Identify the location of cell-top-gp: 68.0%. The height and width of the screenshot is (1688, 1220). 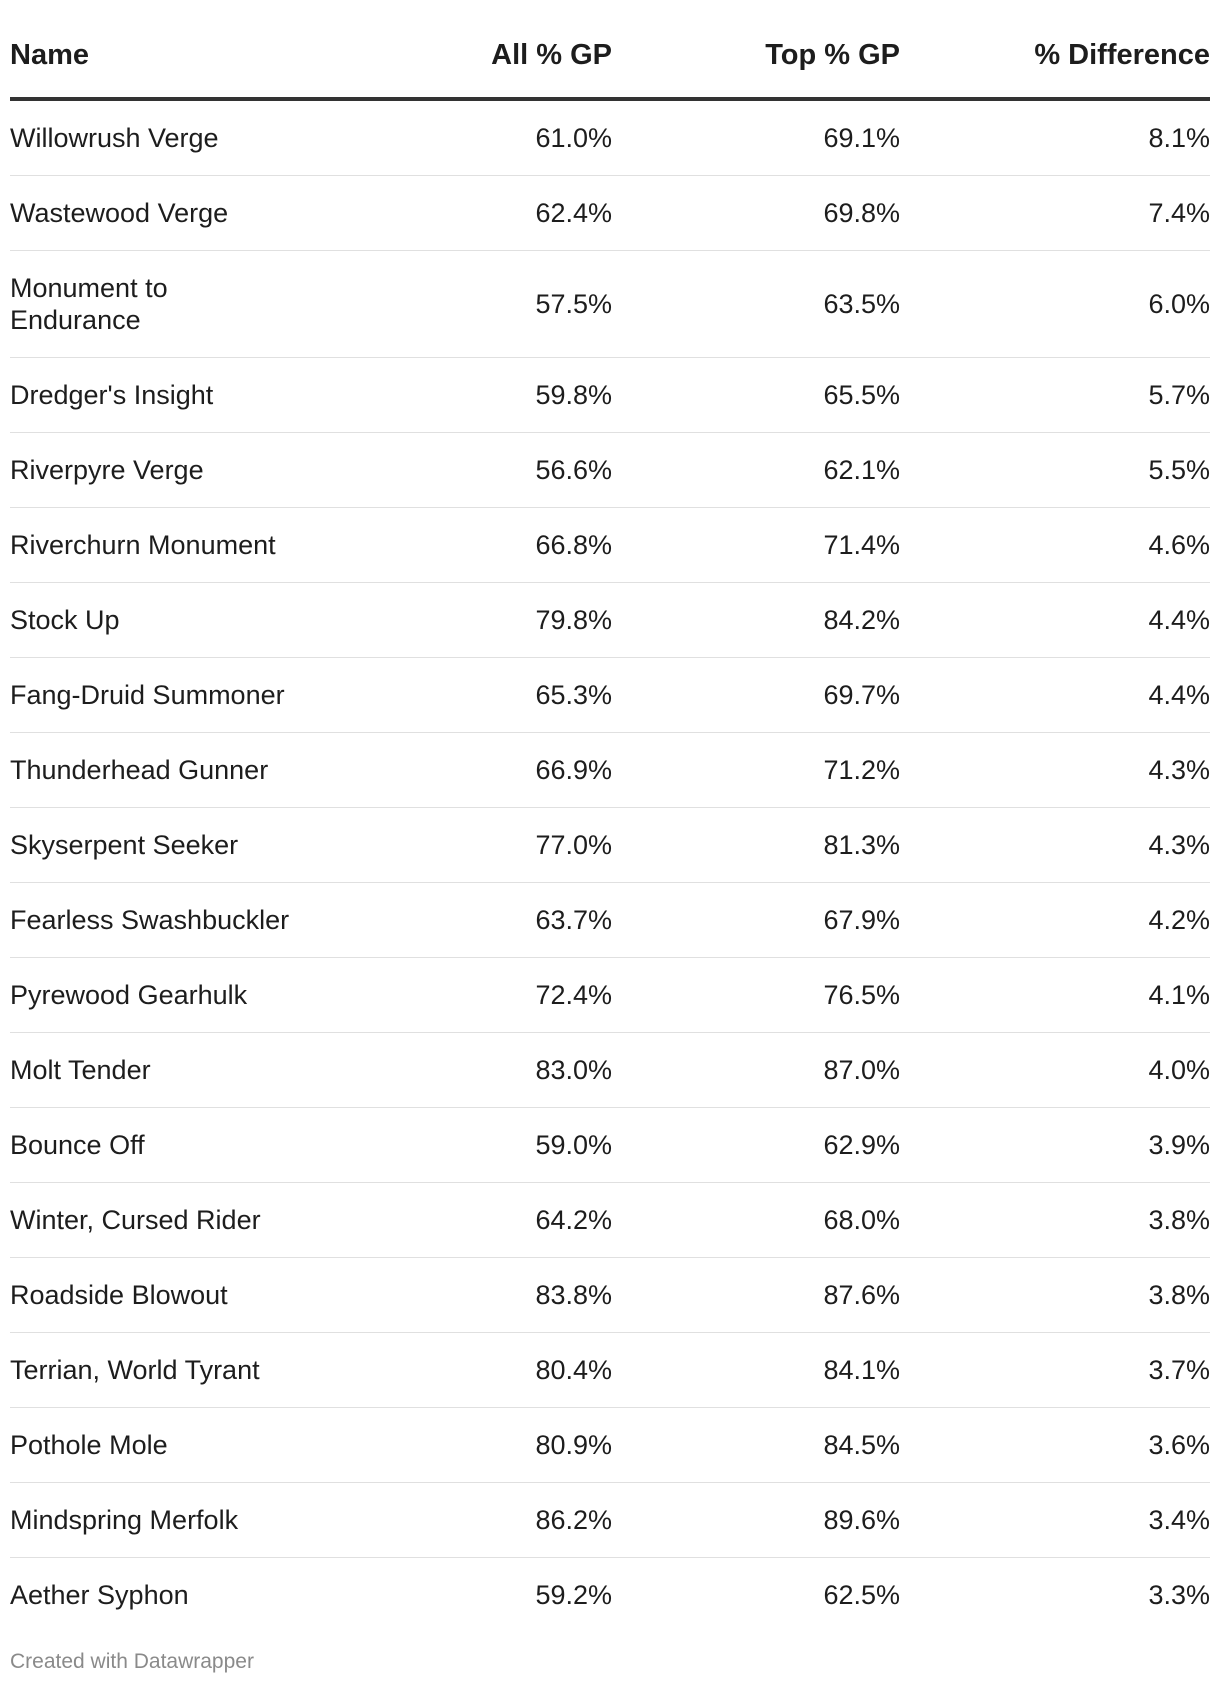
(756, 1220).